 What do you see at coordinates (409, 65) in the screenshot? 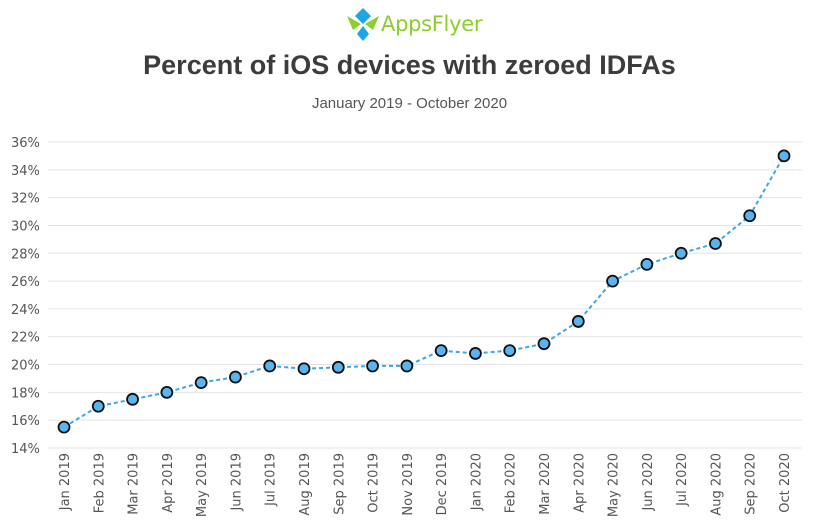
I see `chart-title: Percent of iOS devices with zeroed IDFAs` at bounding box center [409, 65].